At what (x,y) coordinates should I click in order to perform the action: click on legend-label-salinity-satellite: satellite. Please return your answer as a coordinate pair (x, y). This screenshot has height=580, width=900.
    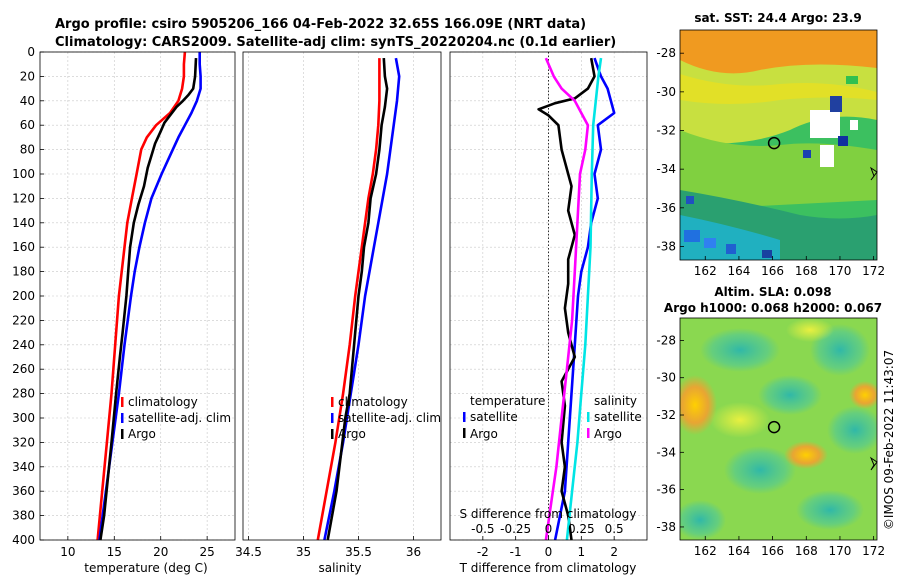
    Looking at the image, I should click on (618, 417).